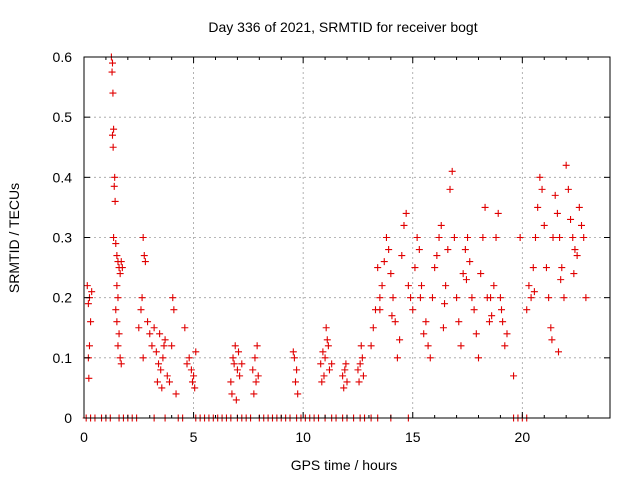  I want to click on x-tick-label: 15, so click(413, 437).